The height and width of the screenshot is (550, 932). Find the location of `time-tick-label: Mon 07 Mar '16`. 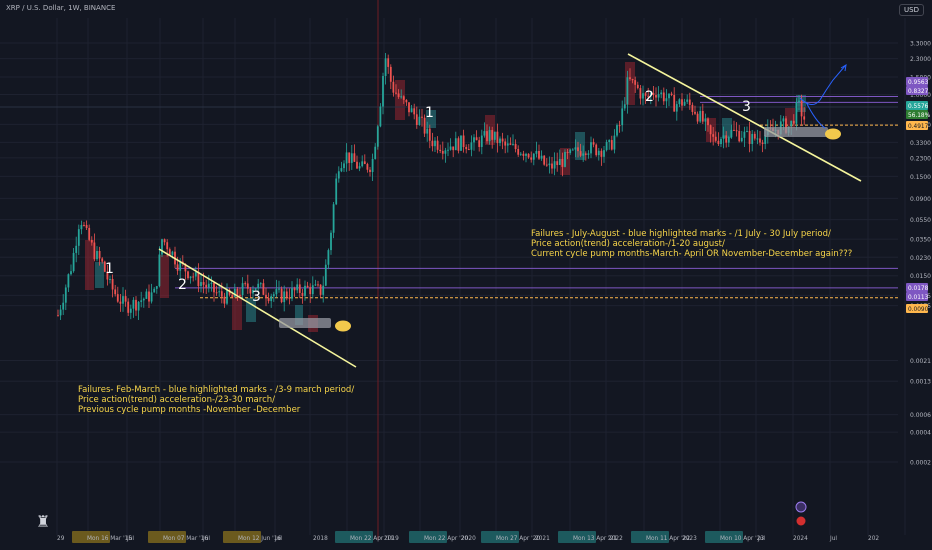

time-tick-label: Mon 07 Mar '16 is located at coordinates (185, 539).